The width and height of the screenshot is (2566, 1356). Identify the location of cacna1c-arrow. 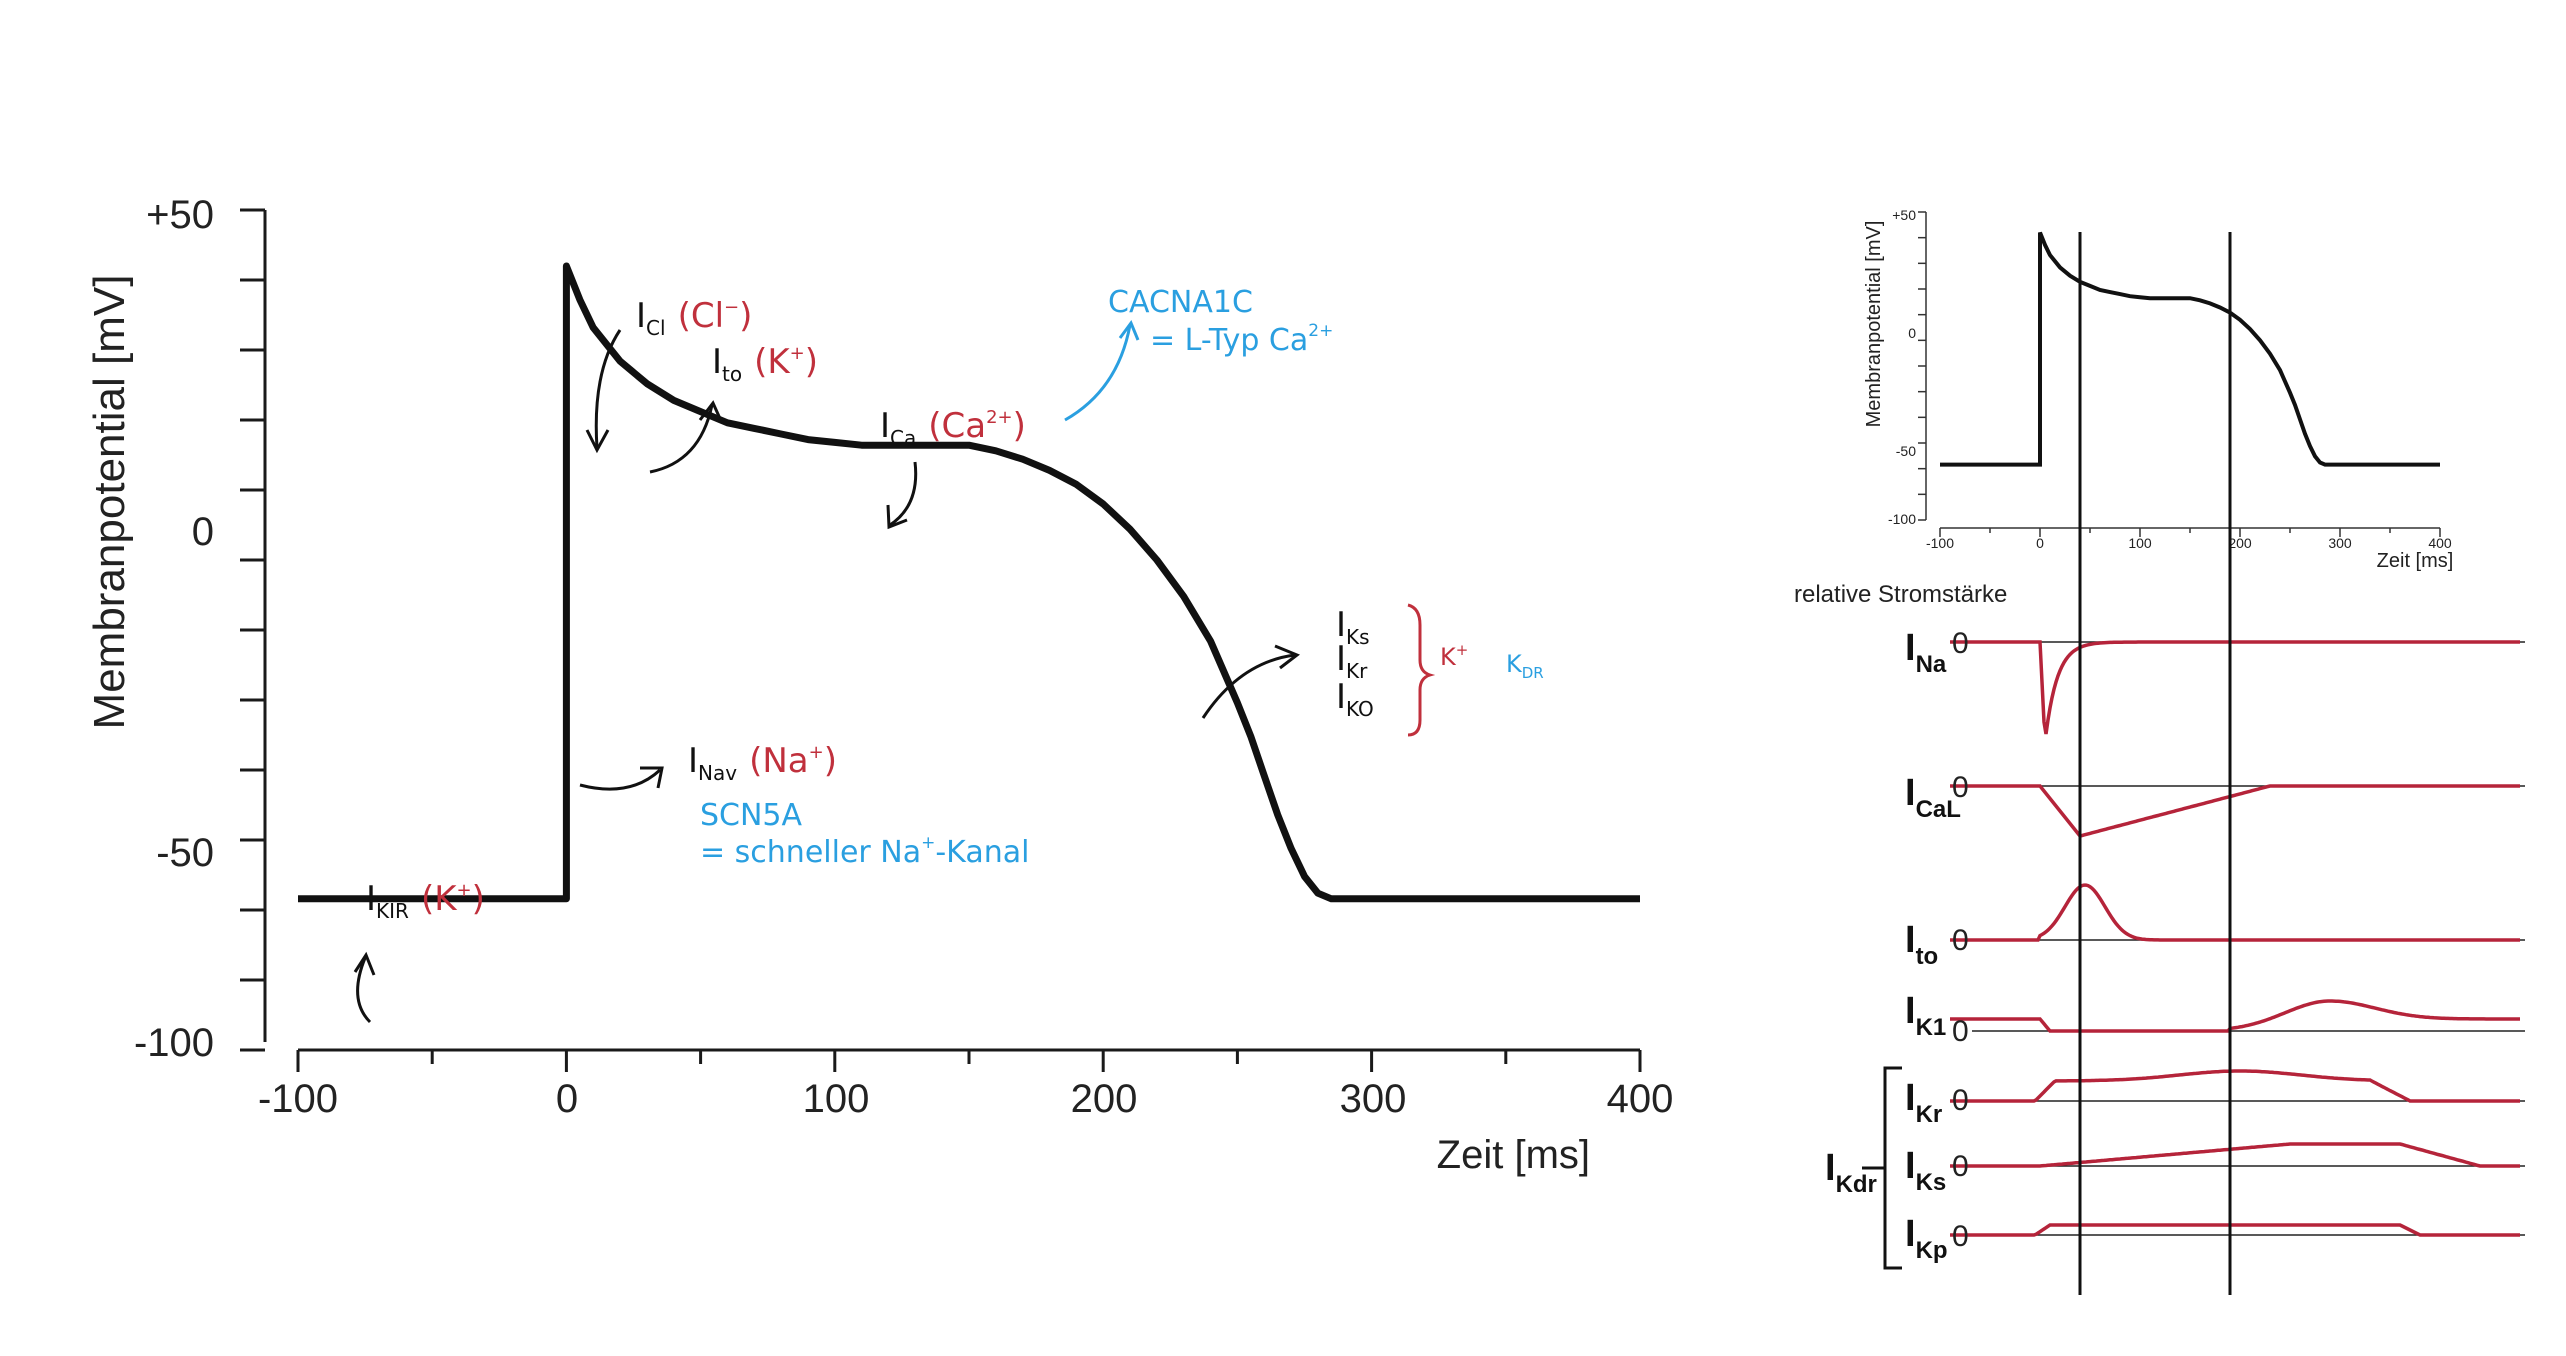
(1098, 373).